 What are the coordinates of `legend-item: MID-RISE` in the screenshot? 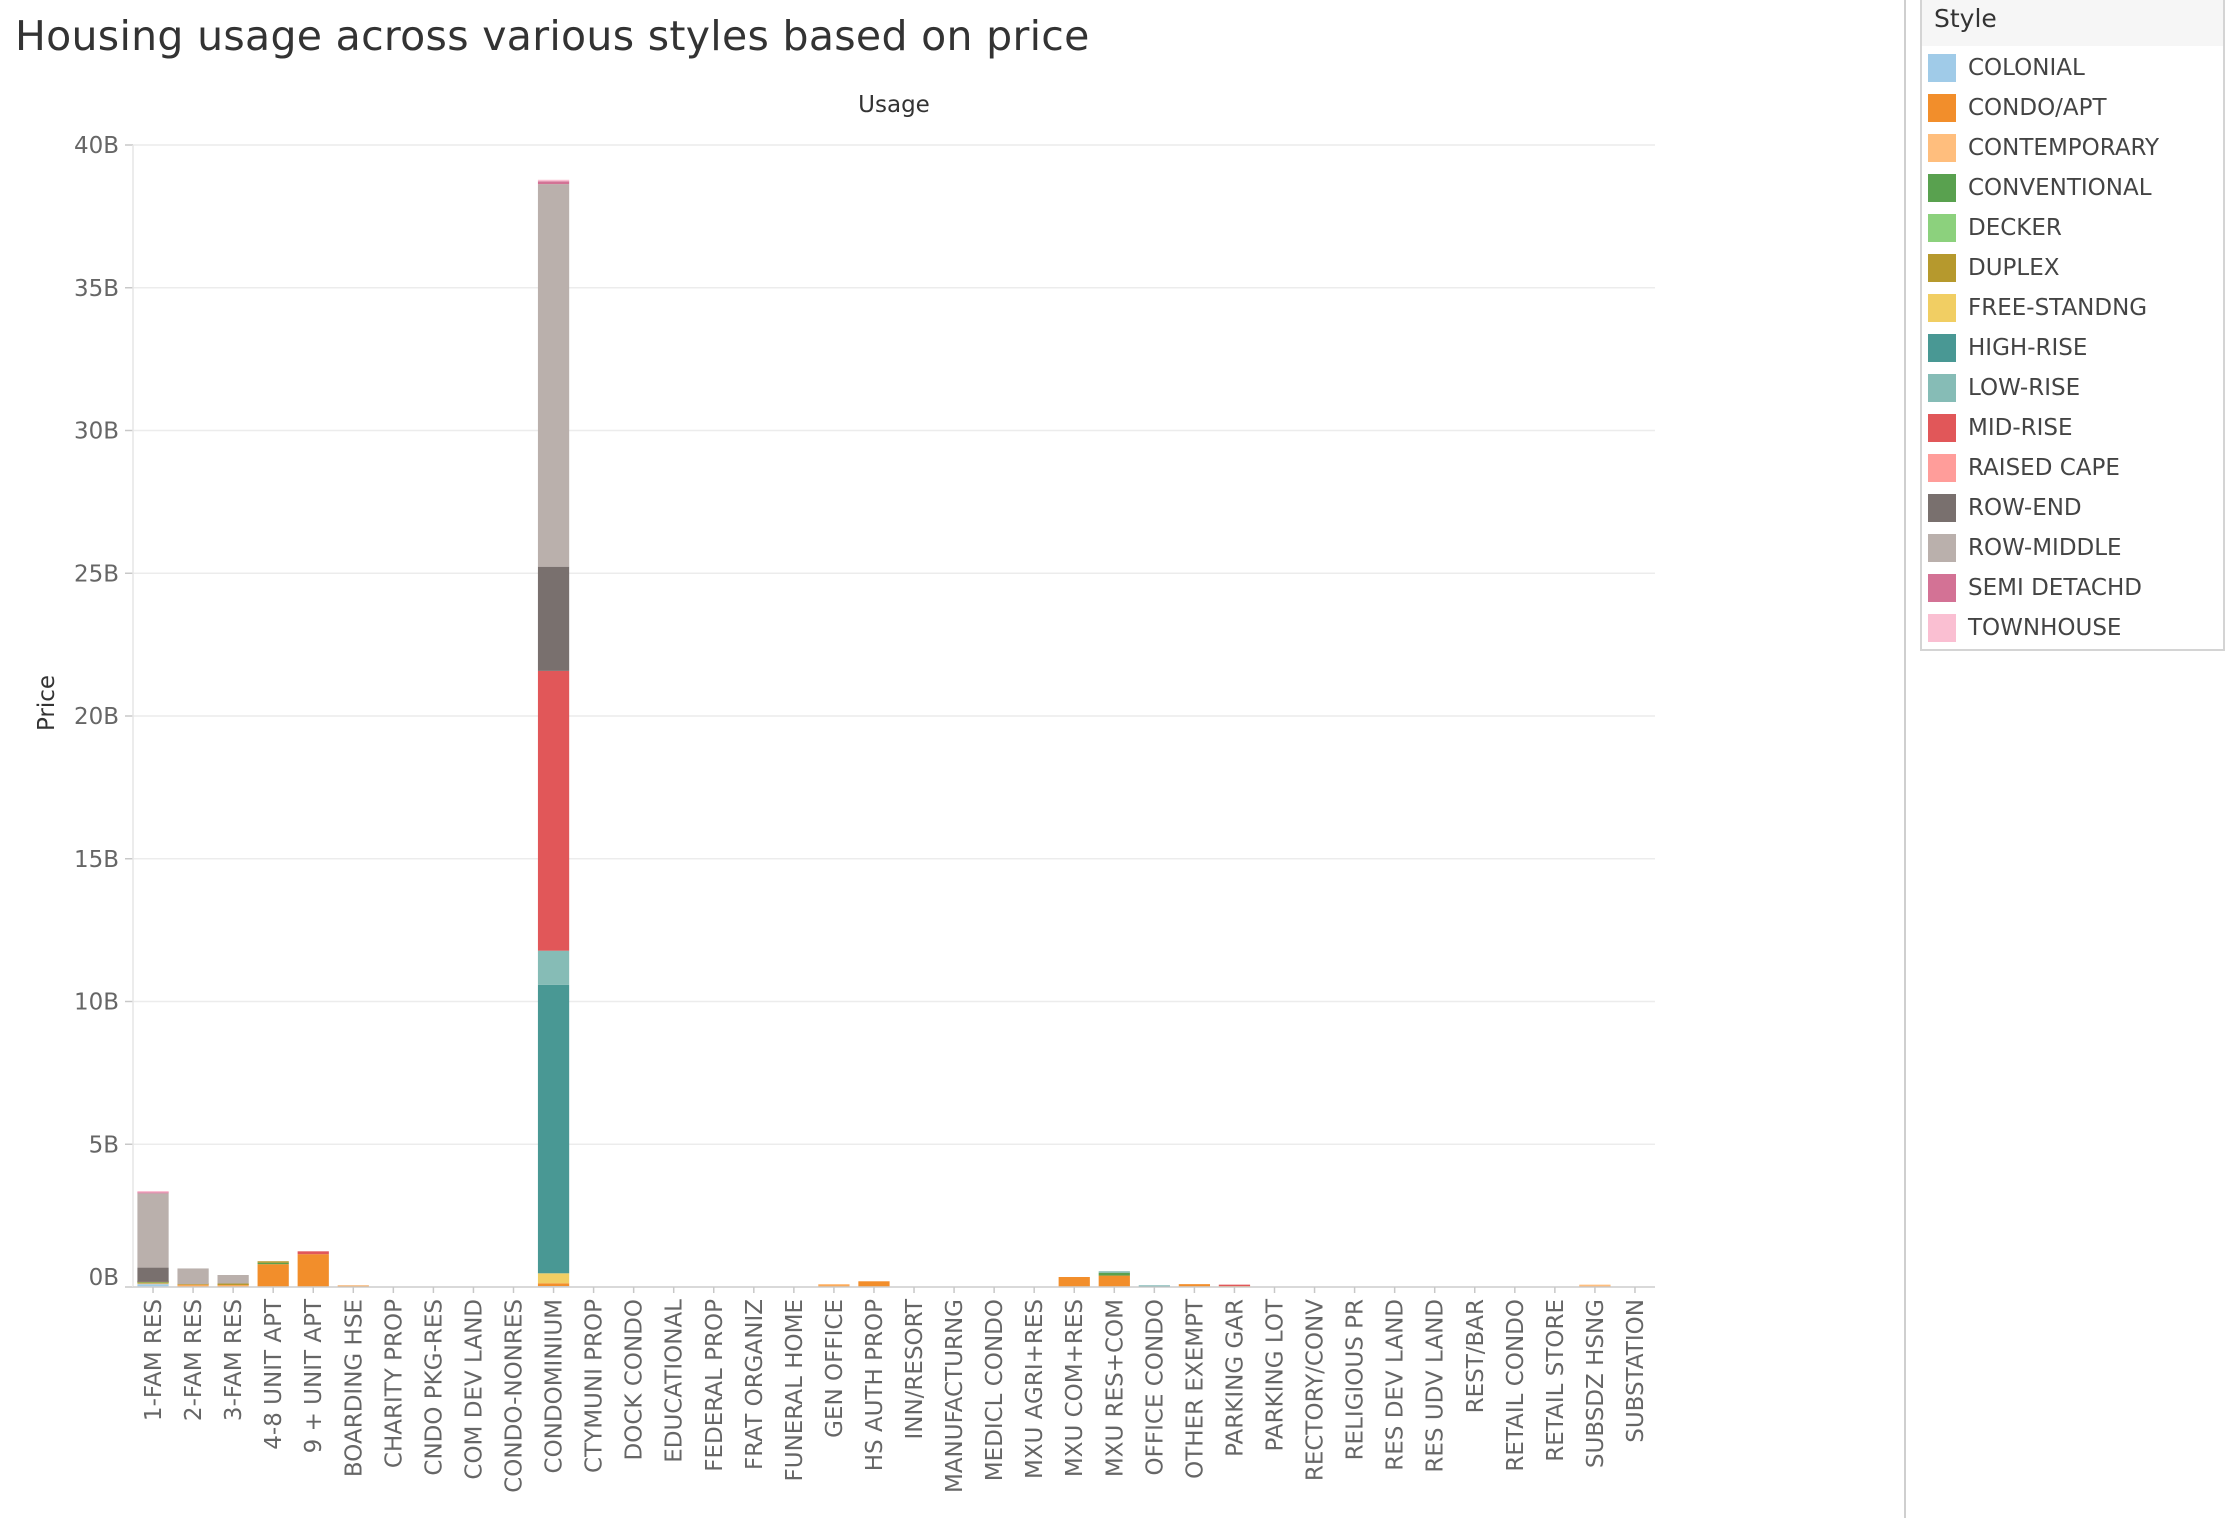 It's located at (2000, 428).